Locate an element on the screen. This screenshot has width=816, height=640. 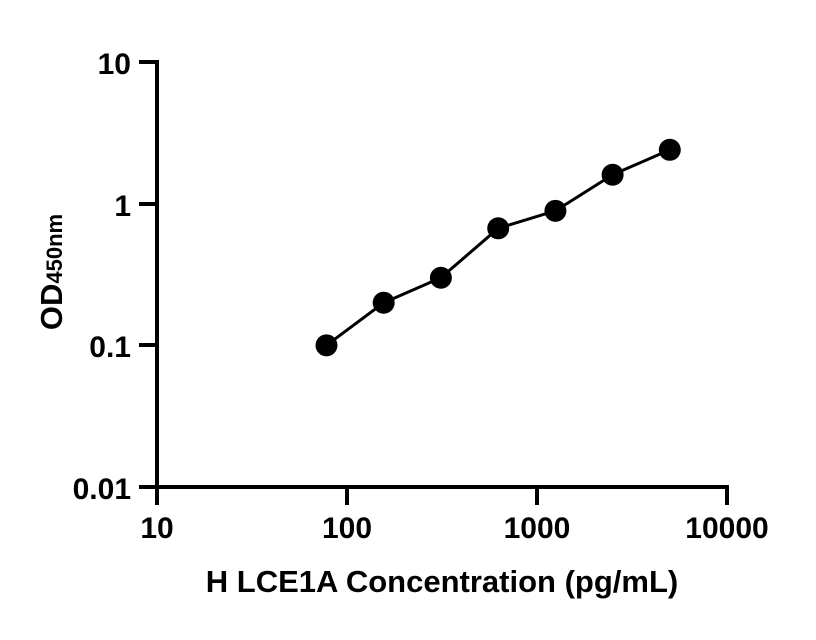
y-tick-label-0-01: 0.01 is located at coordinates (102, 489).